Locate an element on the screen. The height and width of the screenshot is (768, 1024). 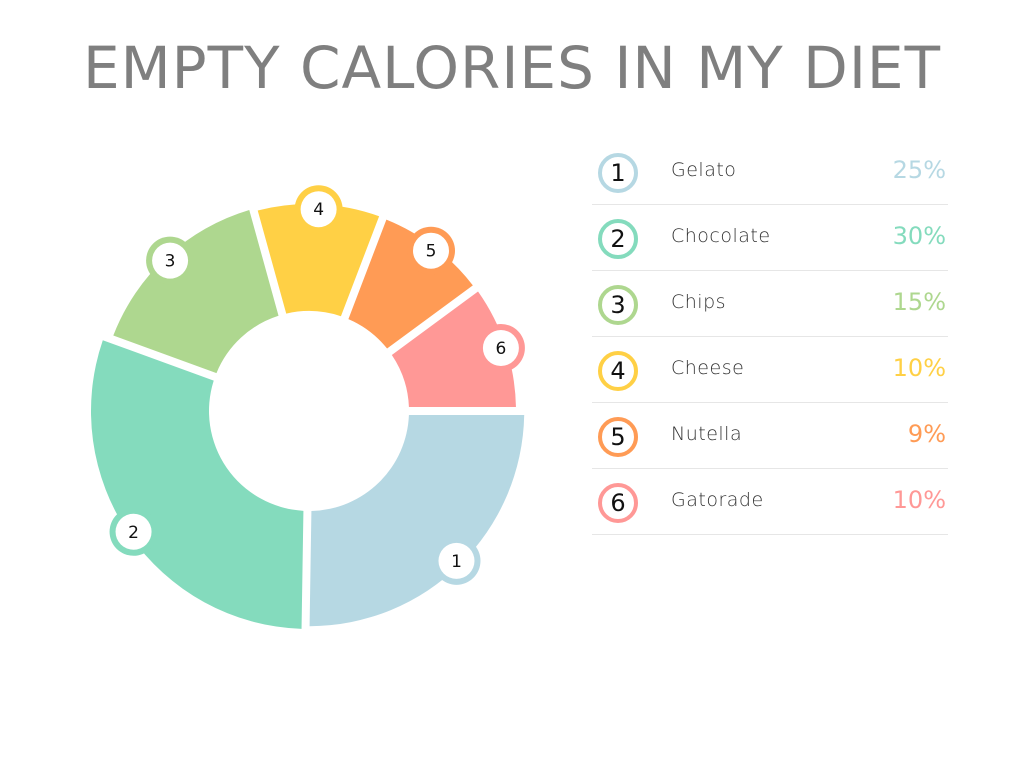
slice-badge-number-1: 1 is located at coordinates (456, 562).